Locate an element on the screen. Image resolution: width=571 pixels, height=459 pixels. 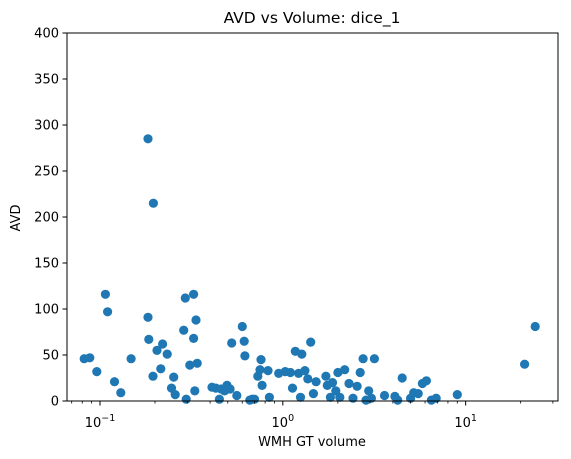
y-tick-label: 350 is located at coordinates (46, 80).